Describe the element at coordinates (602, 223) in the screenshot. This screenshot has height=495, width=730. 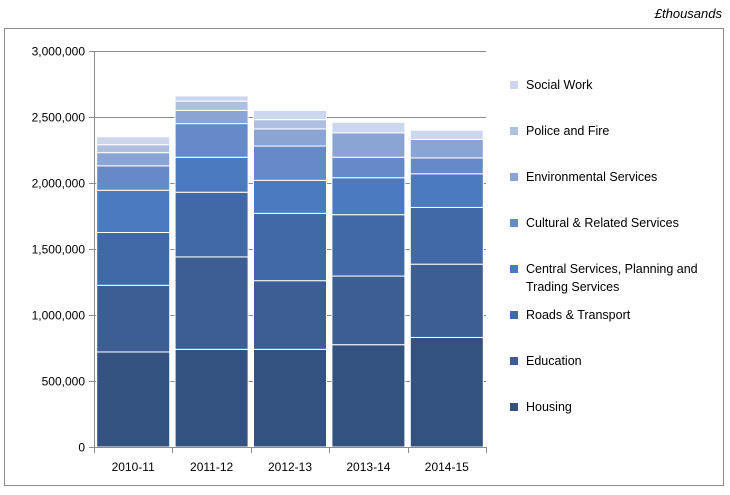
I see `legend-label: Cultural & Related Services` at that location.